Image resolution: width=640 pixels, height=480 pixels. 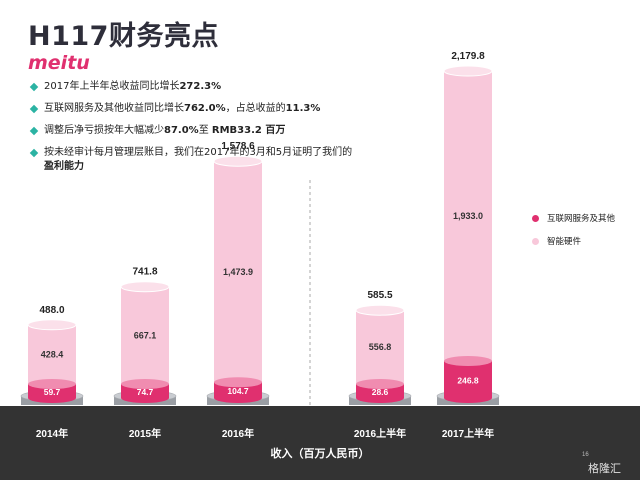 I want to click on legend: 互联网服务及其他 智能硬件, so click(x=573, y=235).